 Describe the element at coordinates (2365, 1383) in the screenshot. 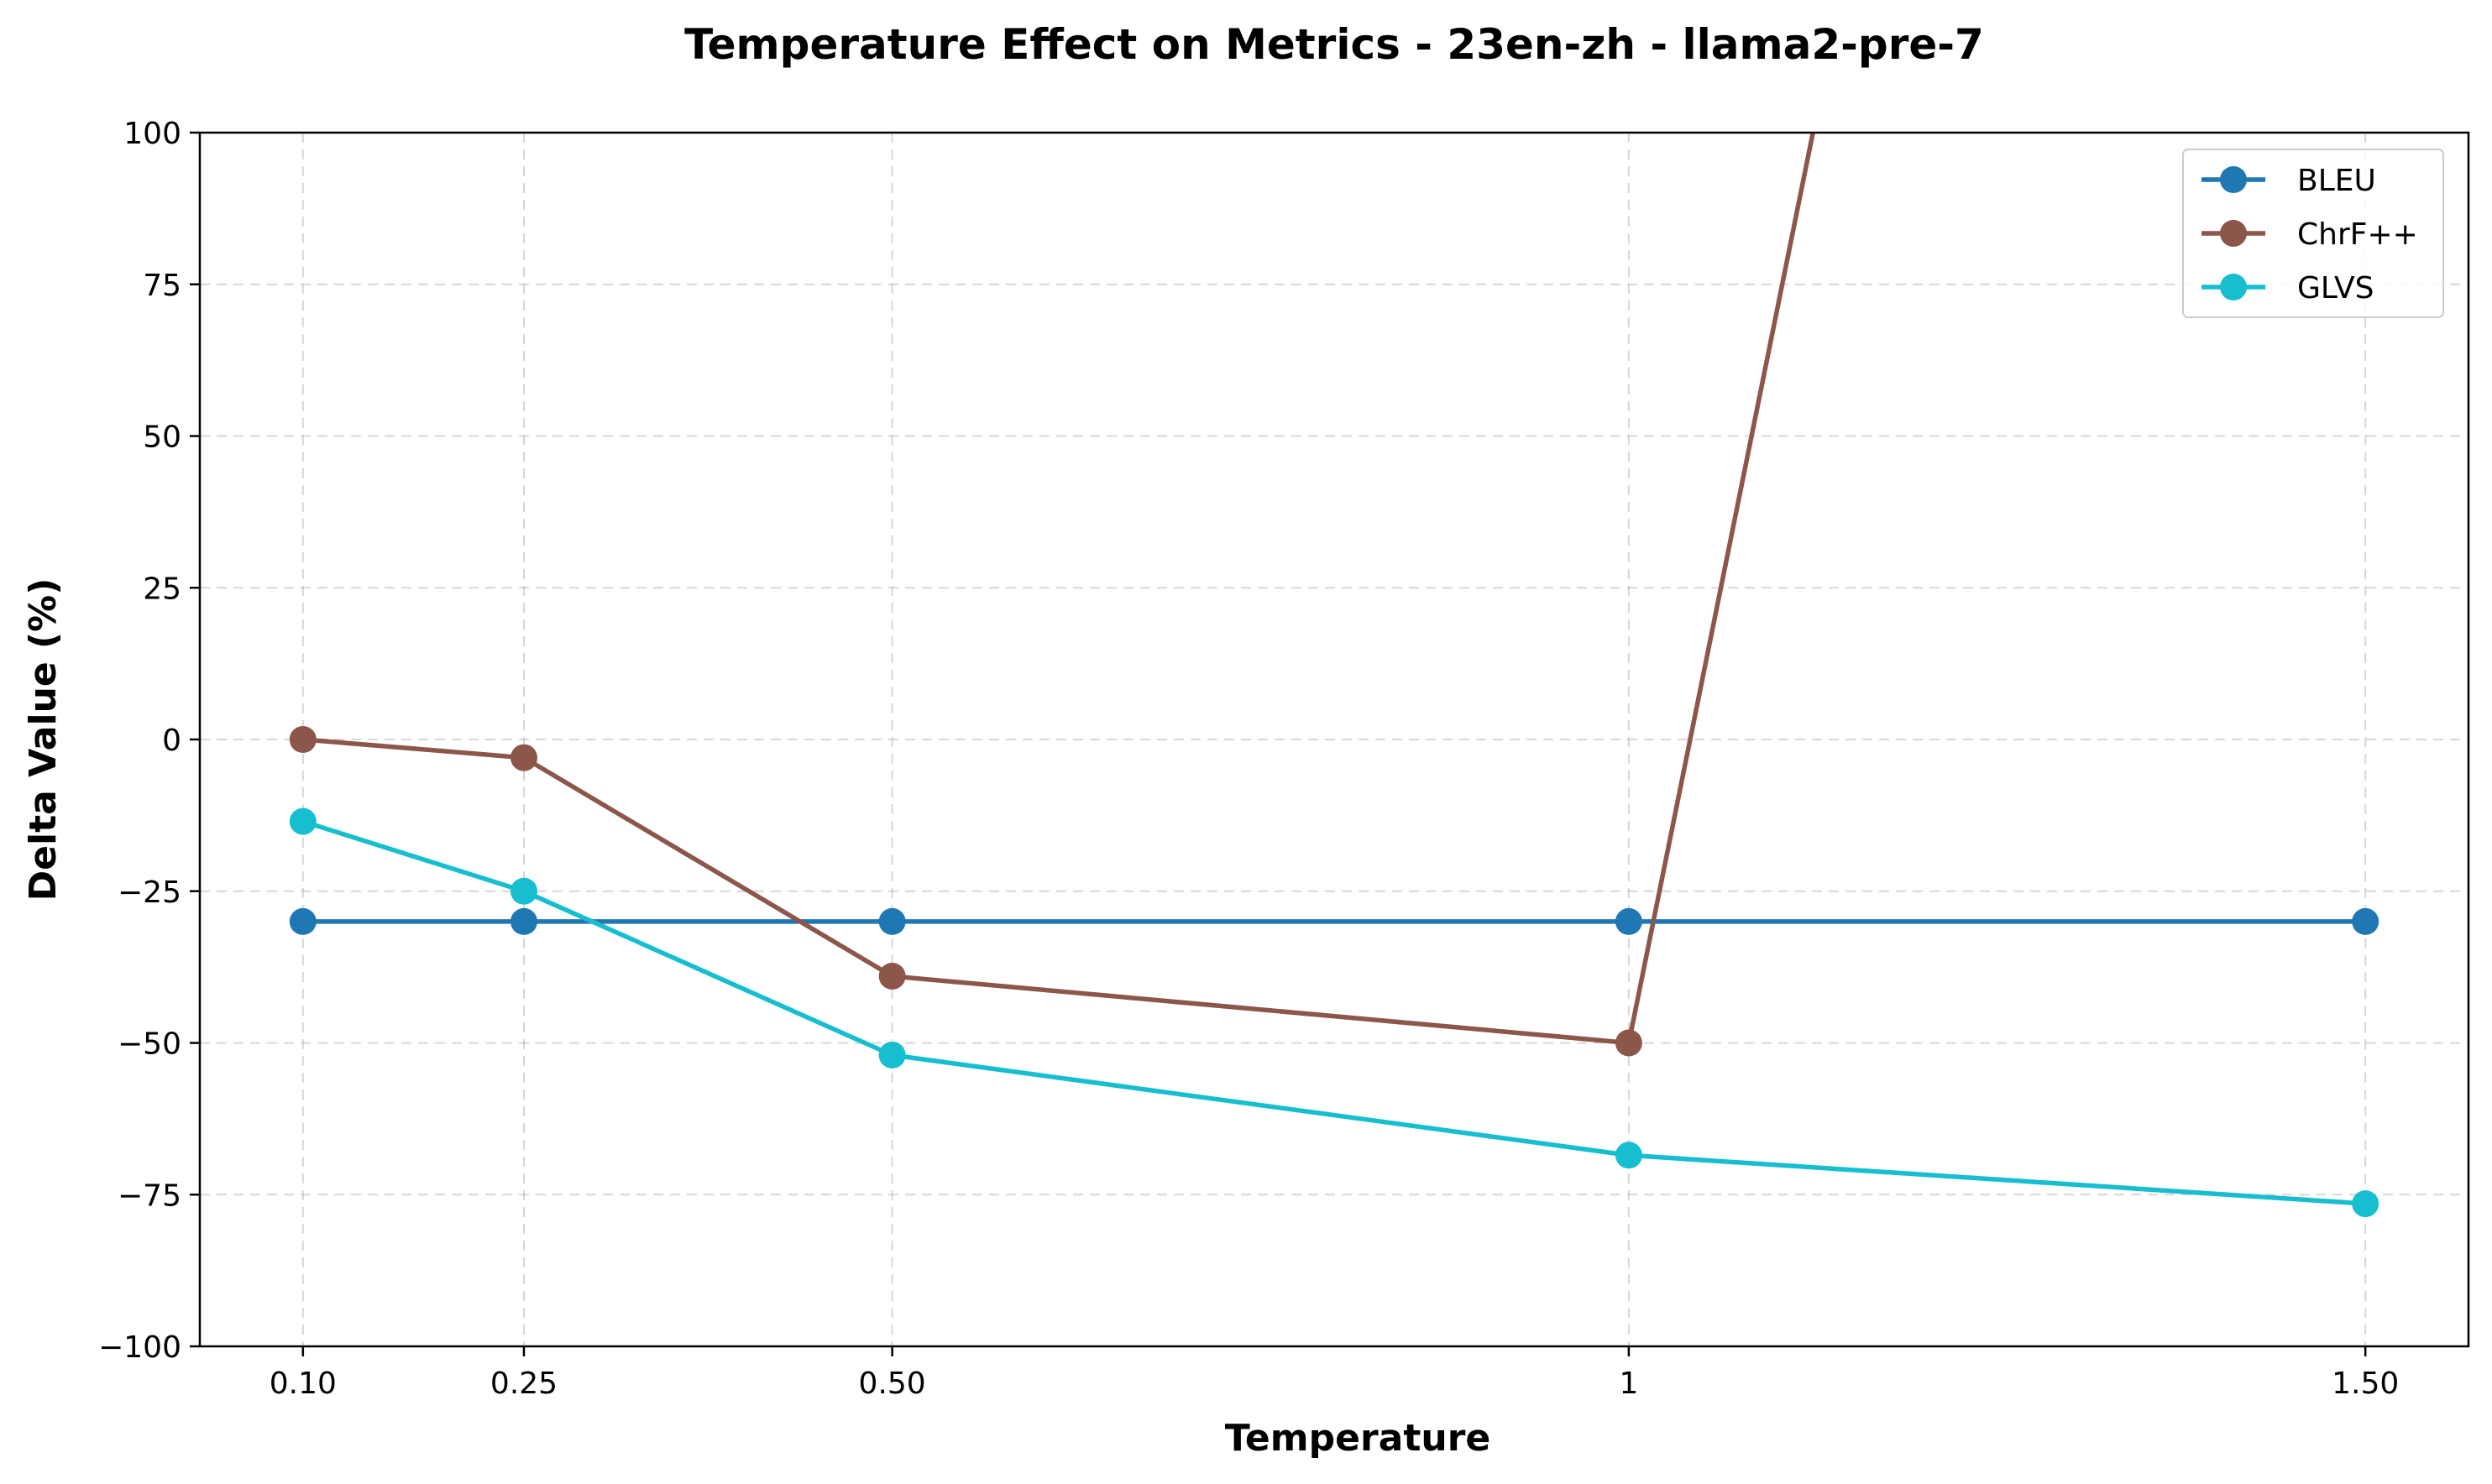

I see `x-tick-label: 1.50` at that location.